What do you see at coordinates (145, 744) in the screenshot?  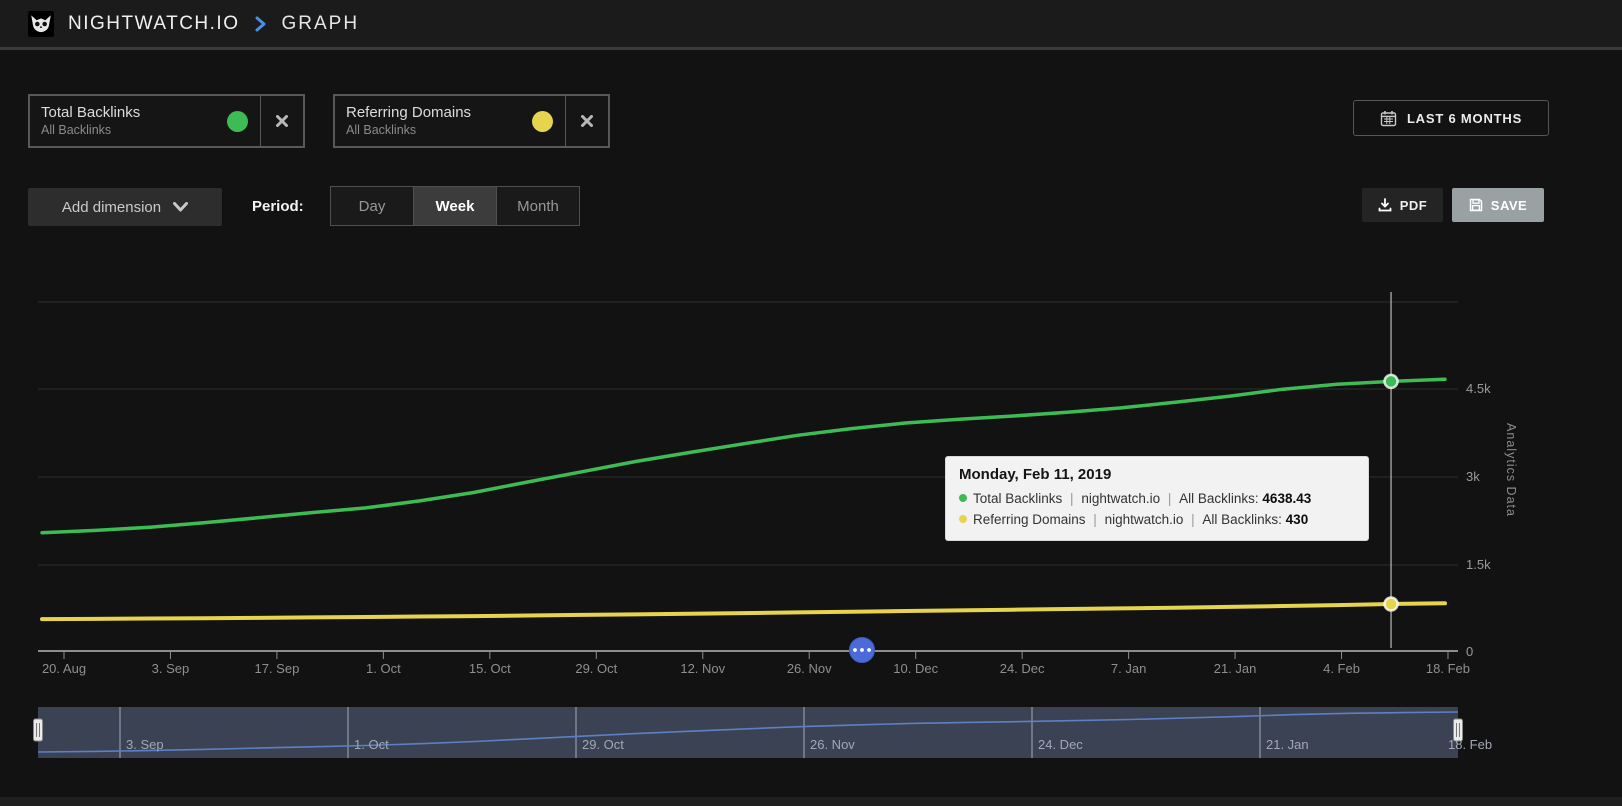 I see `navigator-label: 3. Sep` at bounding box center [145, 744].